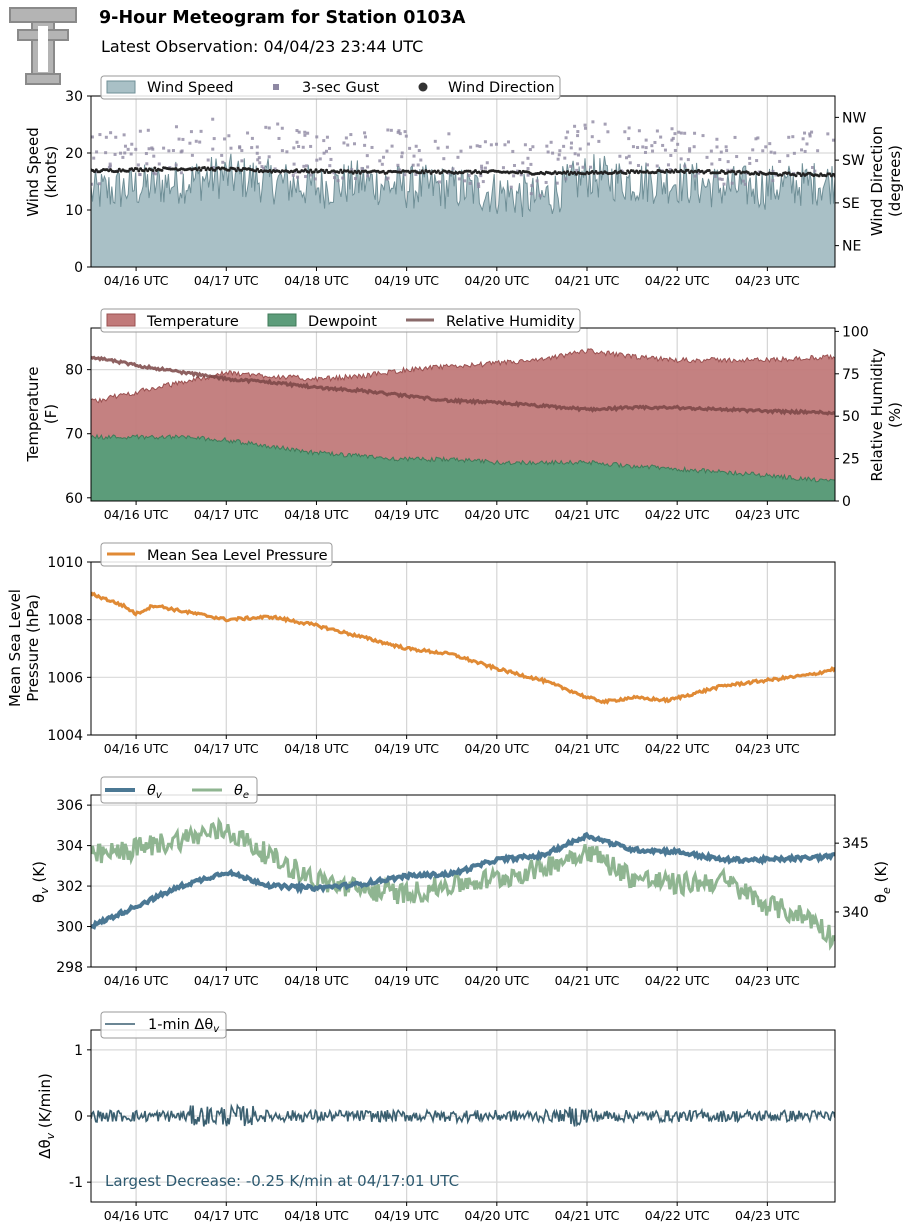 The width and height of the screenshot is (913, 1231). I want to click on y2-tick-label: 75, so click(851, 375).